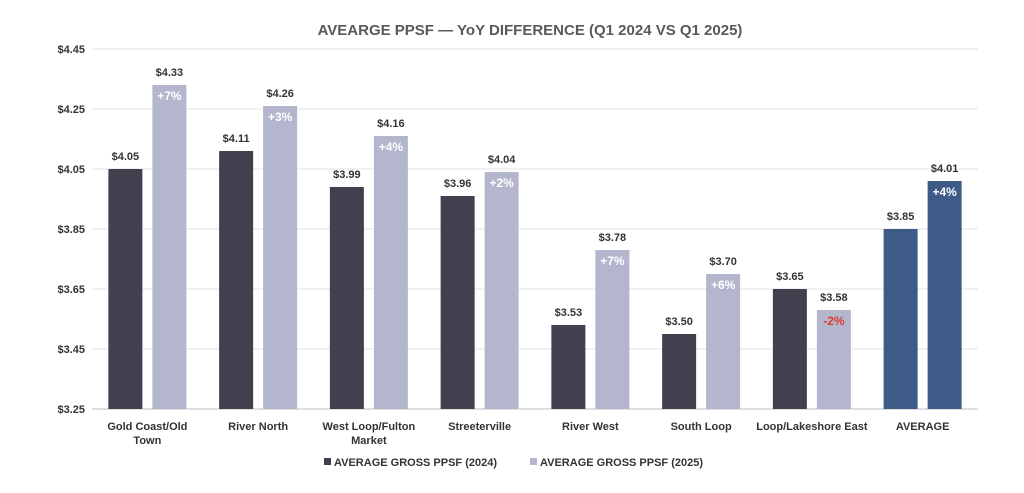 The image size is (1024, 493). I want to click on legend-swatch-2025, so click(533, 461).